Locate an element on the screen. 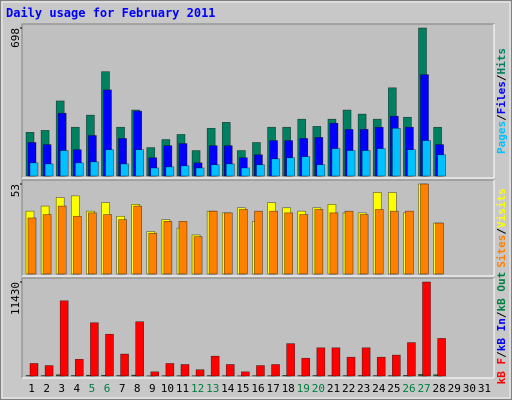 The image size is (512, 400). x-tick-label: 19 is located at coordinates (303, 388).